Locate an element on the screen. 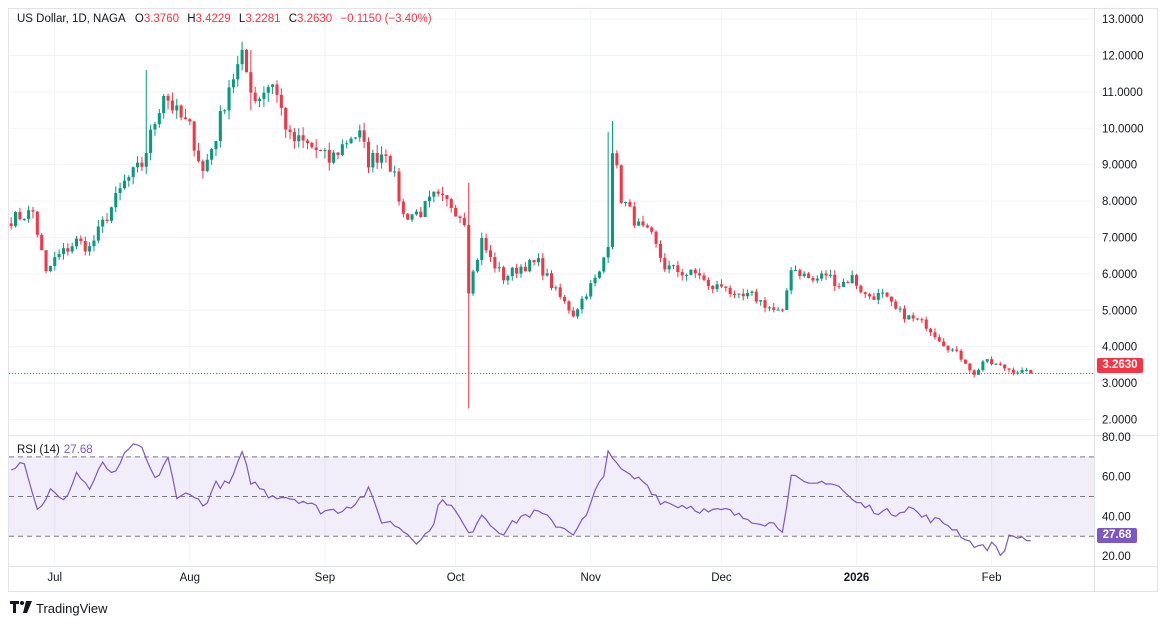  high-value: 3.4229 is located at coordinates (213, 19).